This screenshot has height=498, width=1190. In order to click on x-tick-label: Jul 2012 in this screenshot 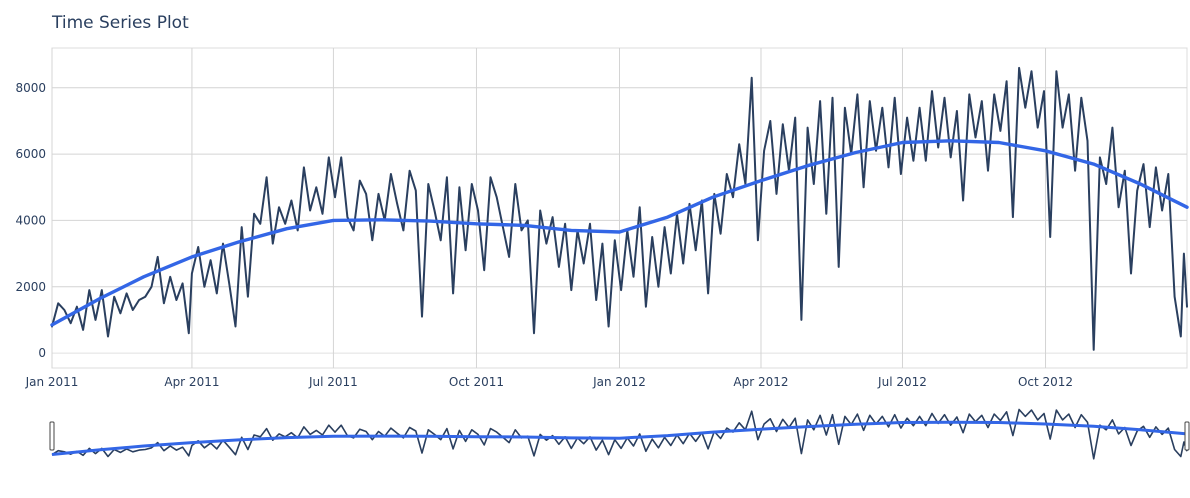, I will do `click(902, 382)`.